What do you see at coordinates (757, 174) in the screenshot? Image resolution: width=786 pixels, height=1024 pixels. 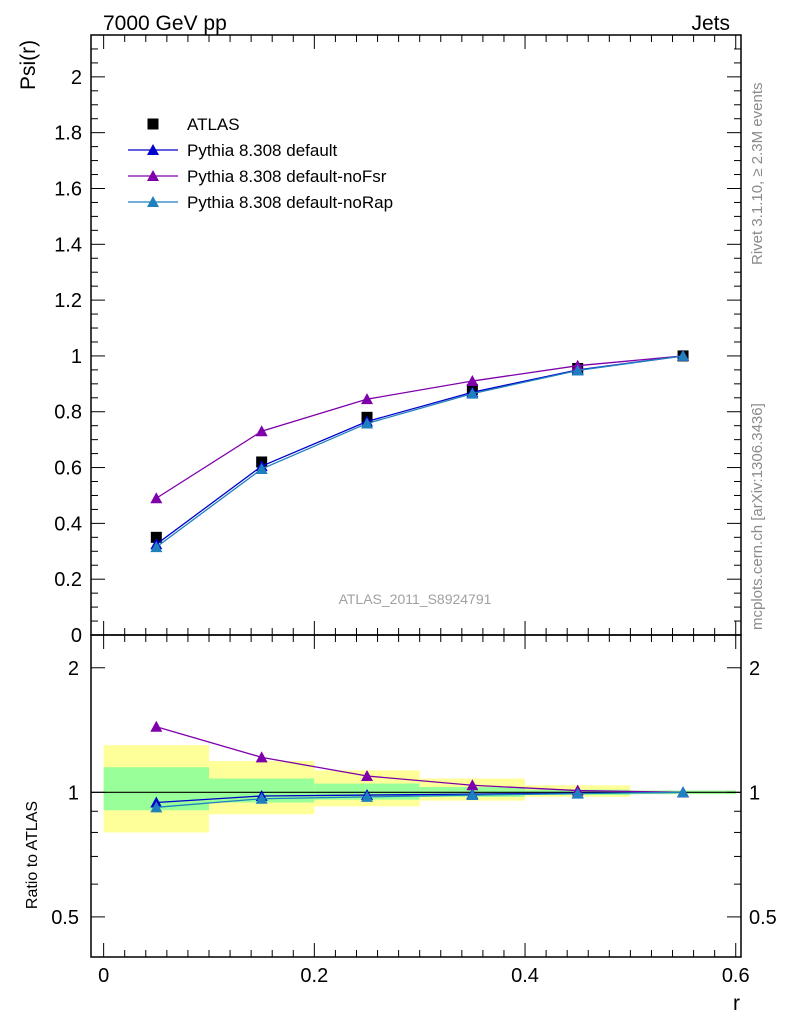 I see `rivet-label: Rivet 3.1.10, ≥ 2.3M events` at bounding box center [757, 174].